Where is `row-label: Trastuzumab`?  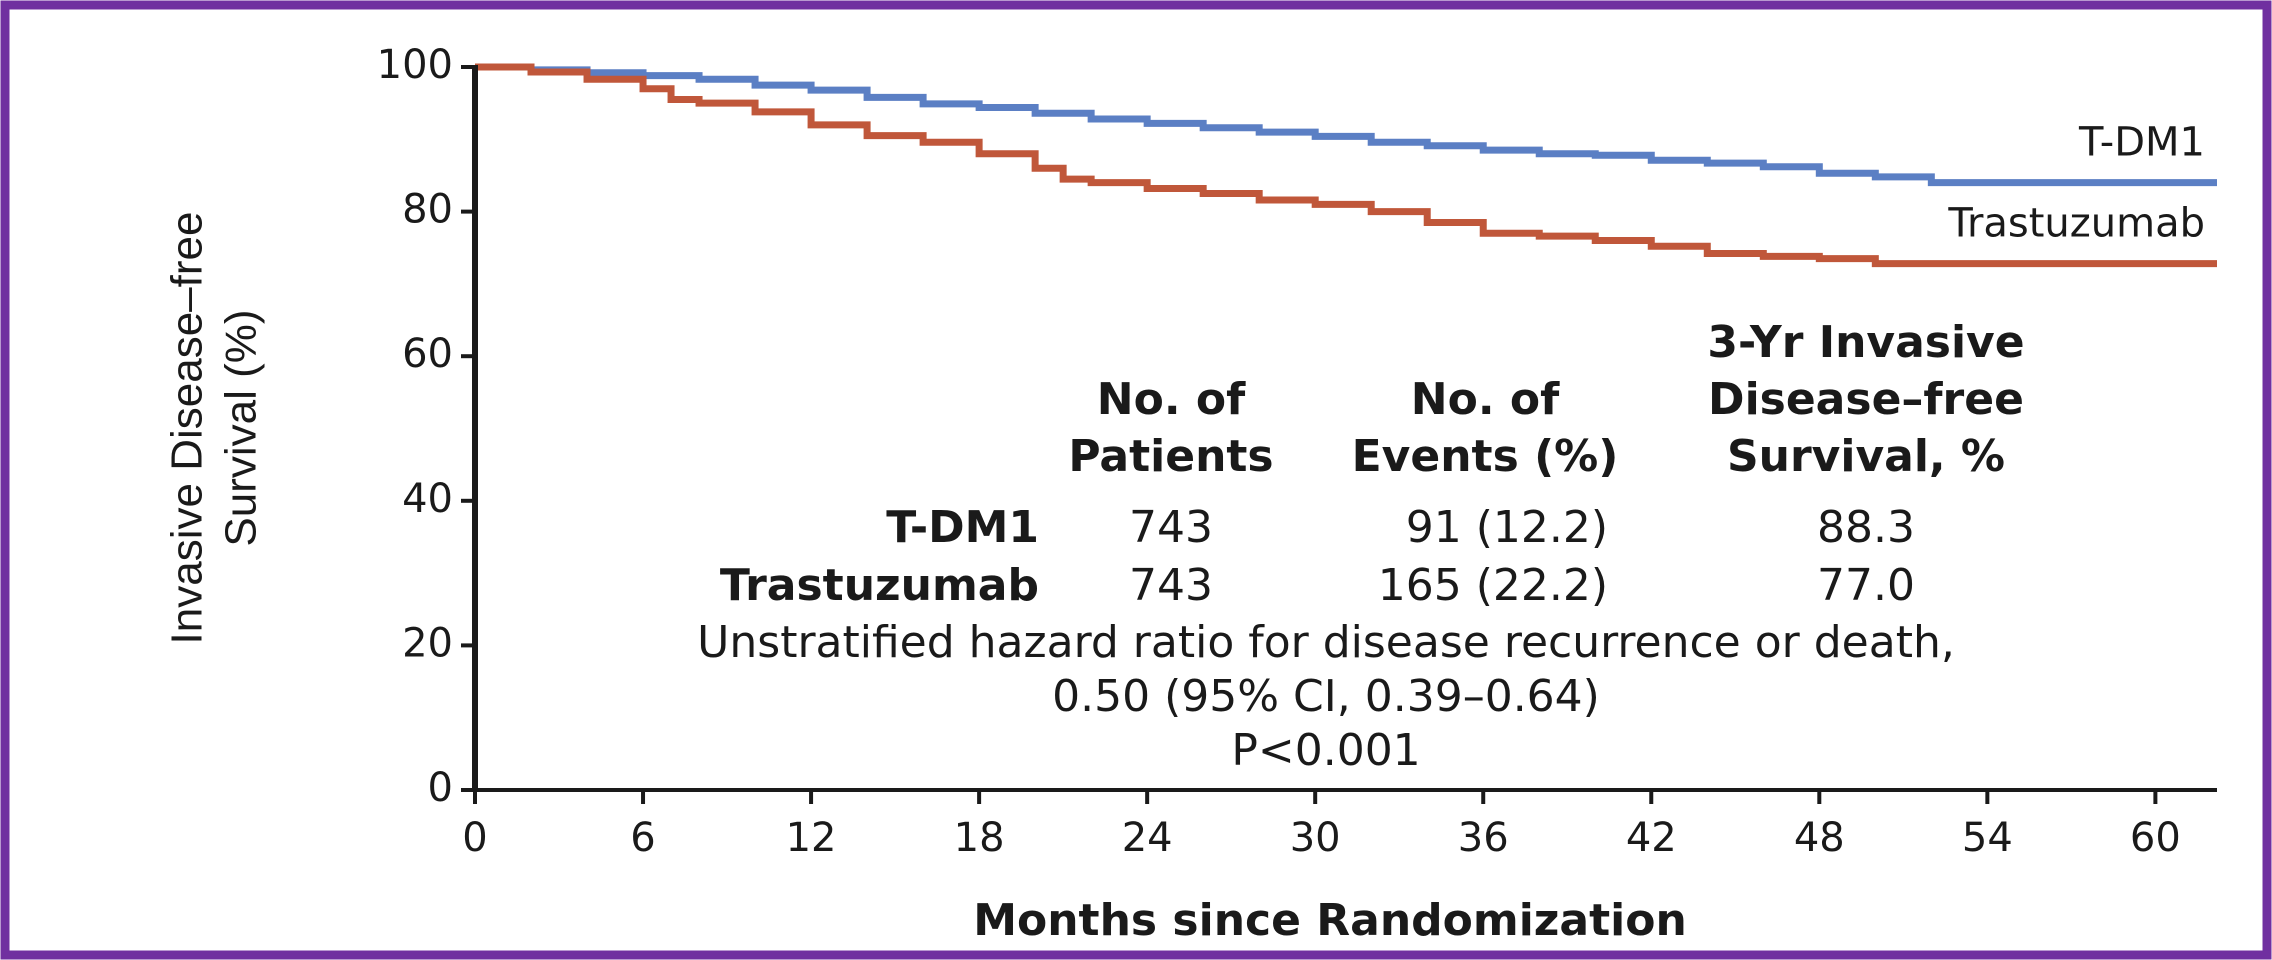 row-label: Trastuzumab is located at coordinates (879, 585).